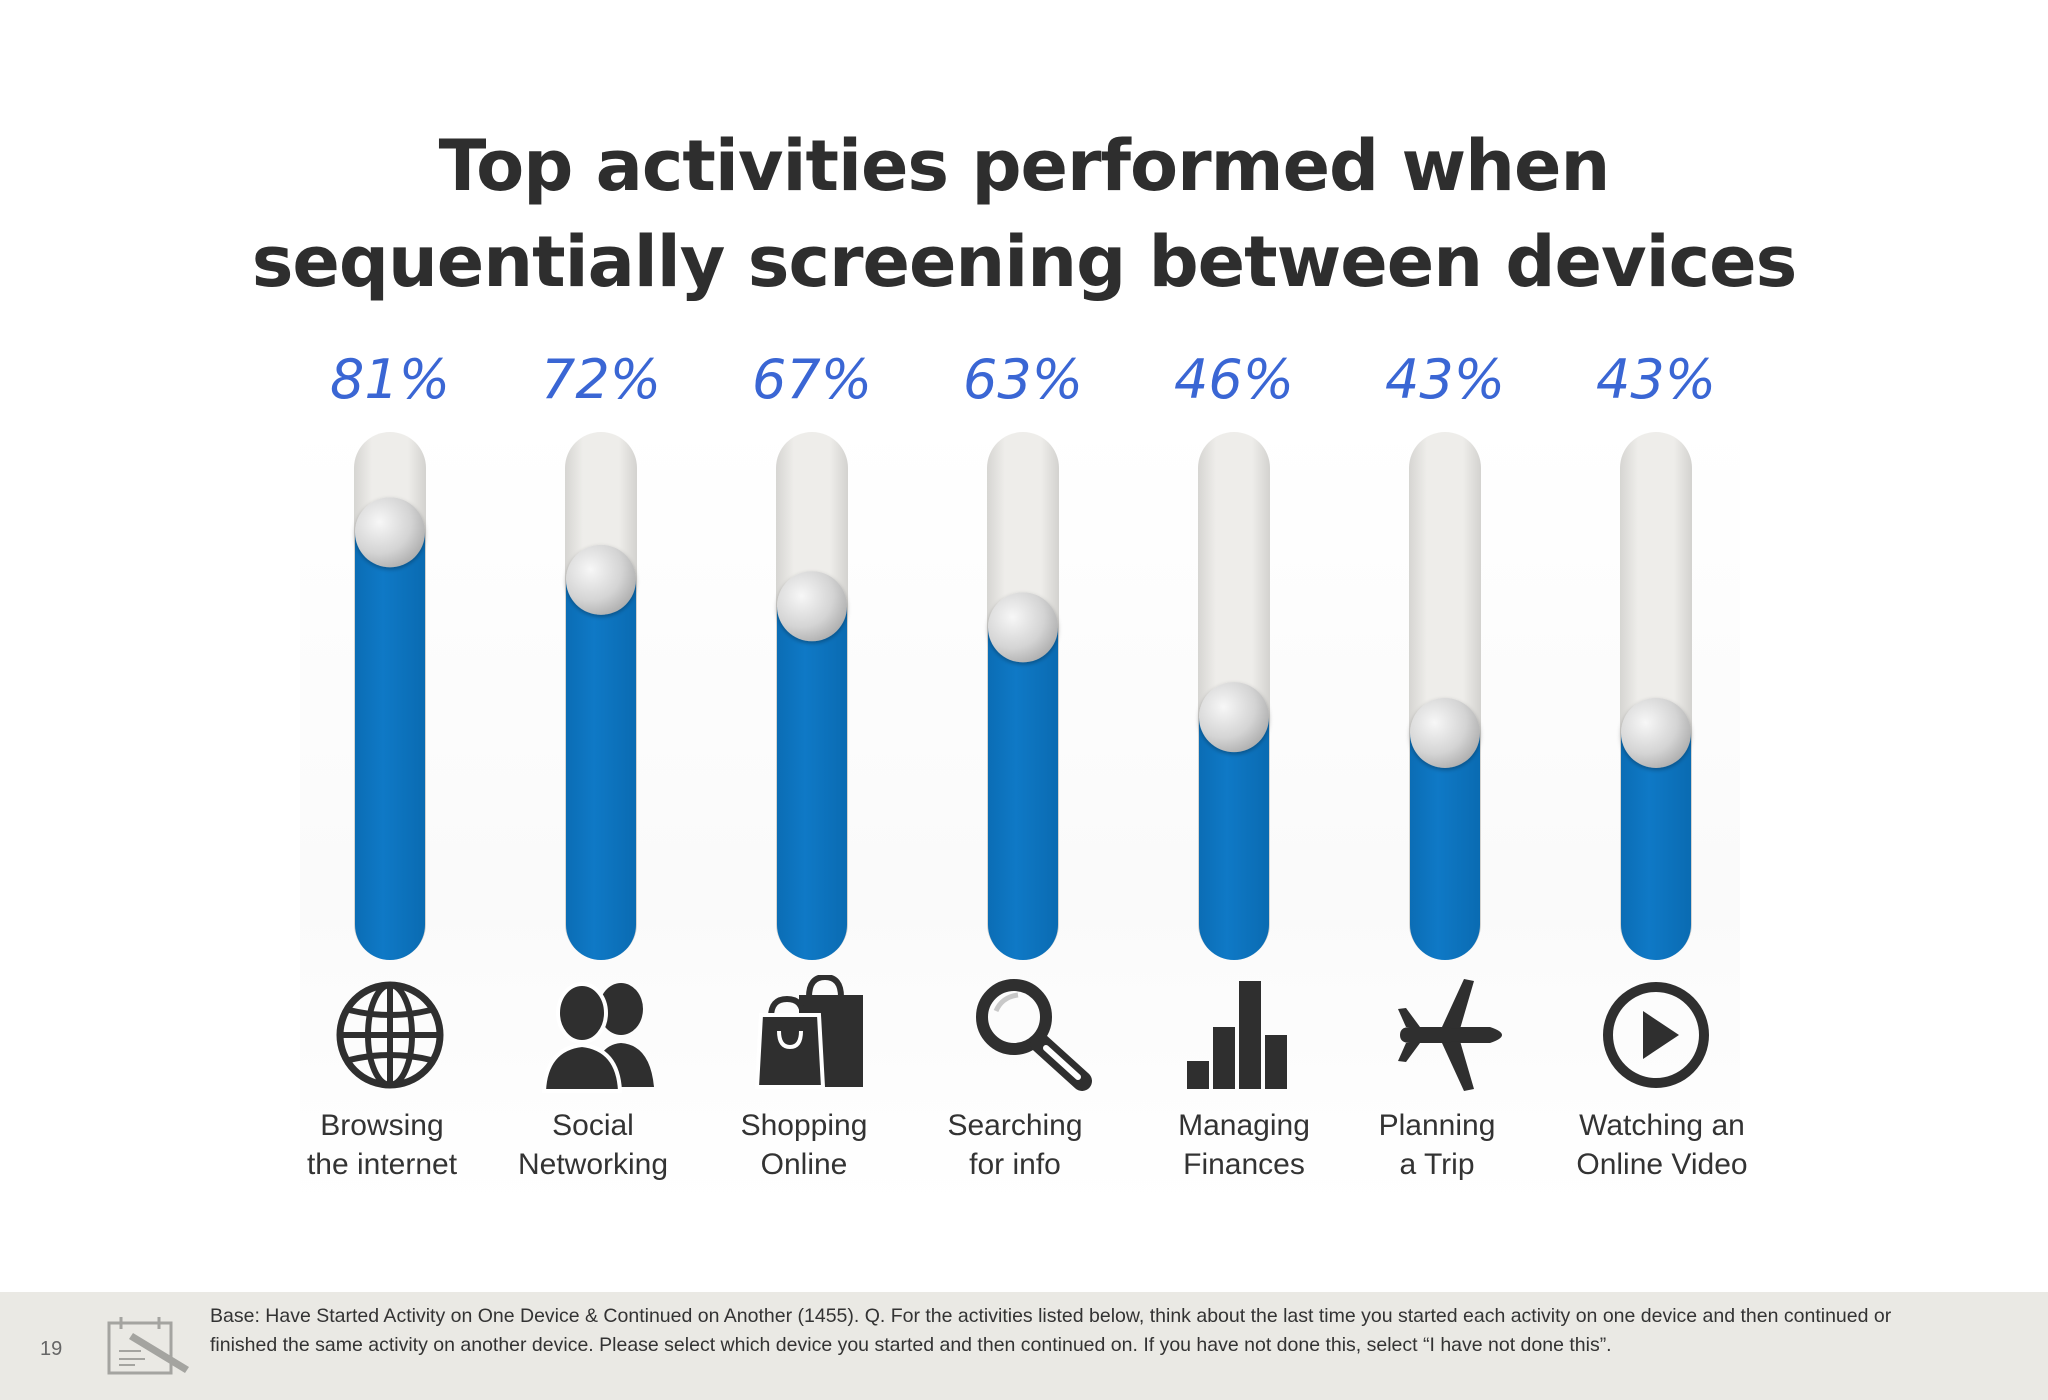 This screenshot has height=1400, width=2048. I want to click on value-label-4: 63%, so click(1023, 379).